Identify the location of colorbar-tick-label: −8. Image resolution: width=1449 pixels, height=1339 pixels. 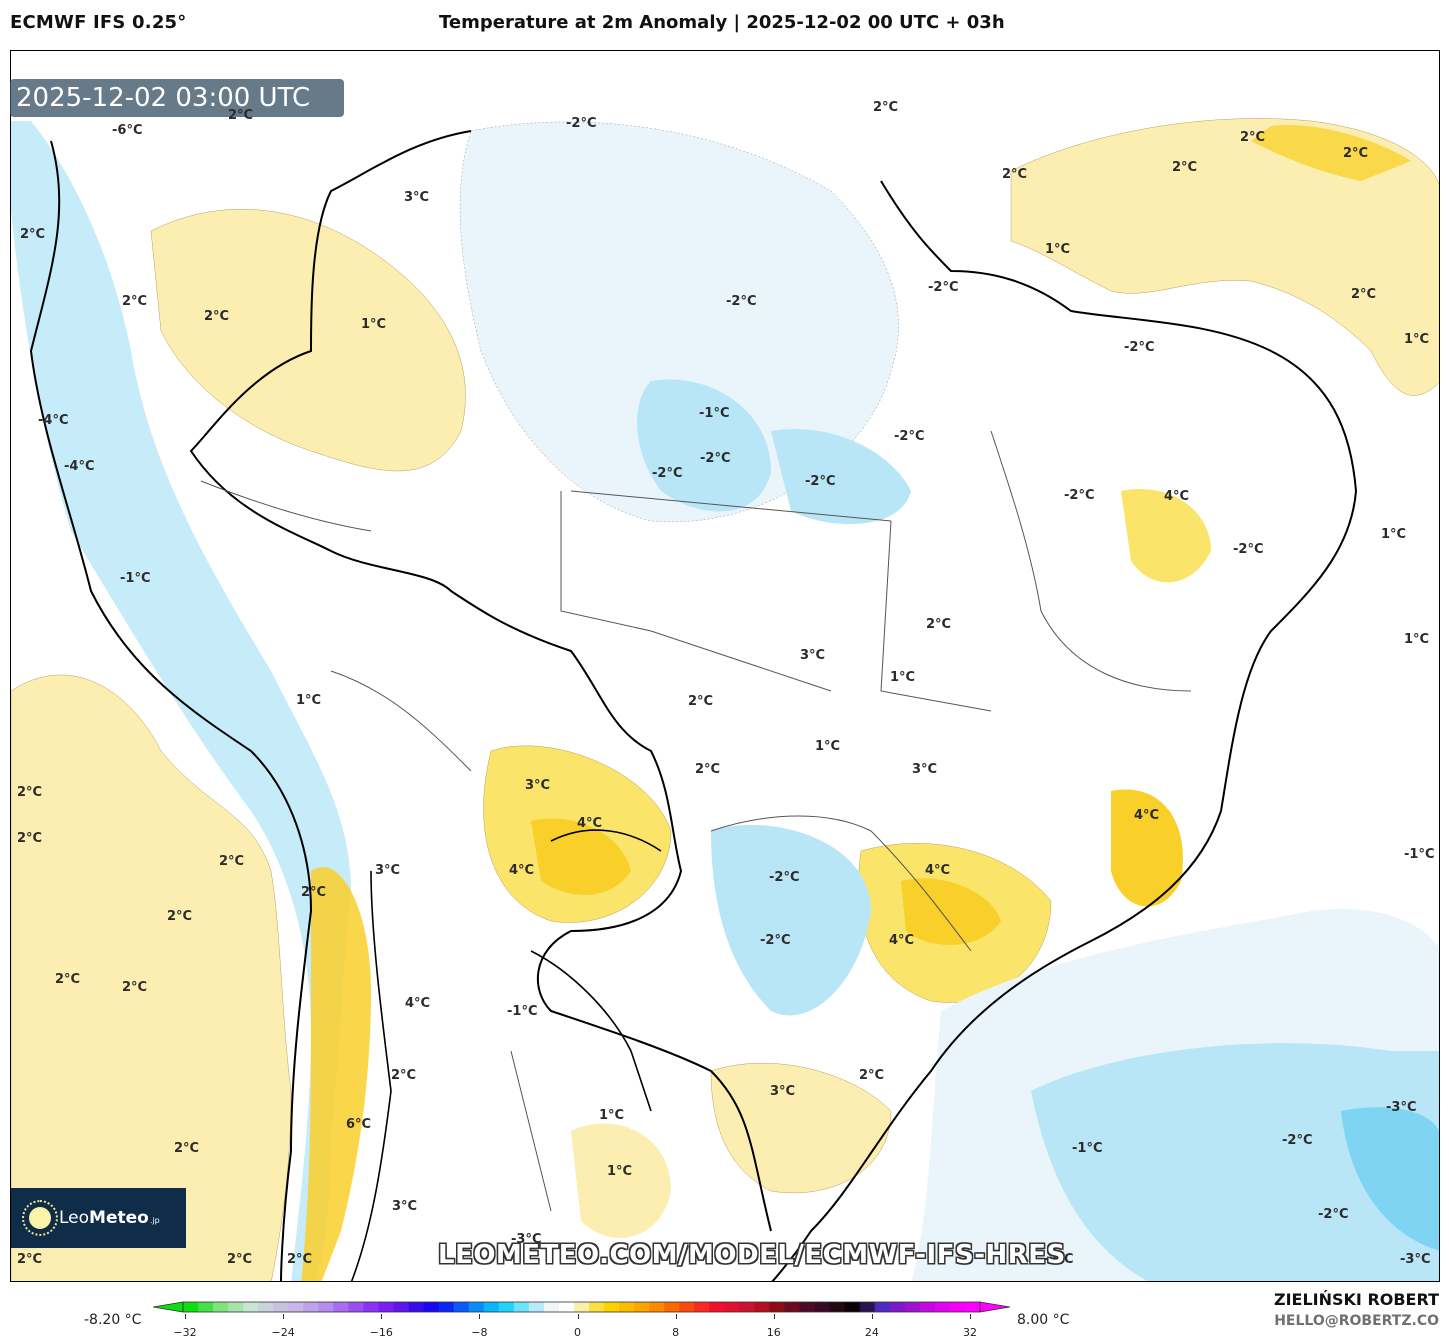
(479, 1332).